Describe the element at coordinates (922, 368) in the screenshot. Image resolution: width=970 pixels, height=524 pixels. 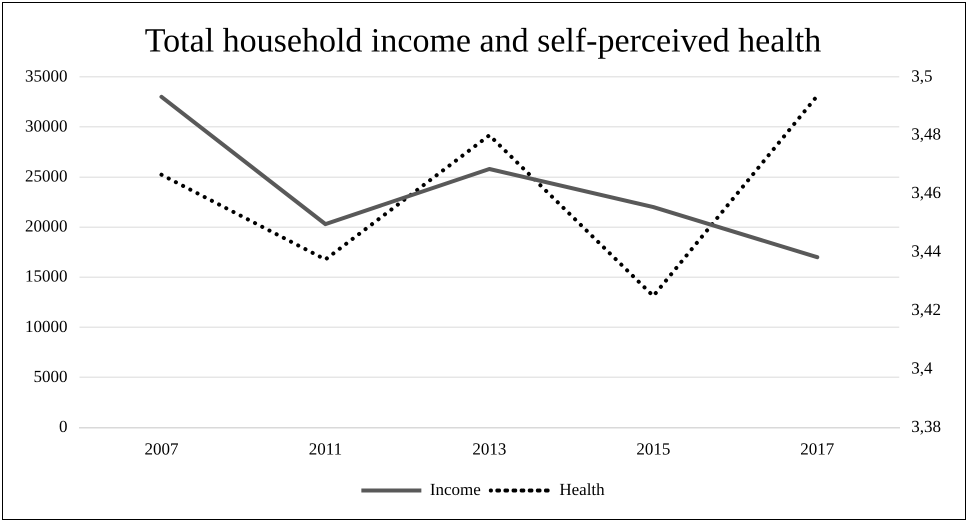
I see `y2-tick-label: 3,4` at that location.